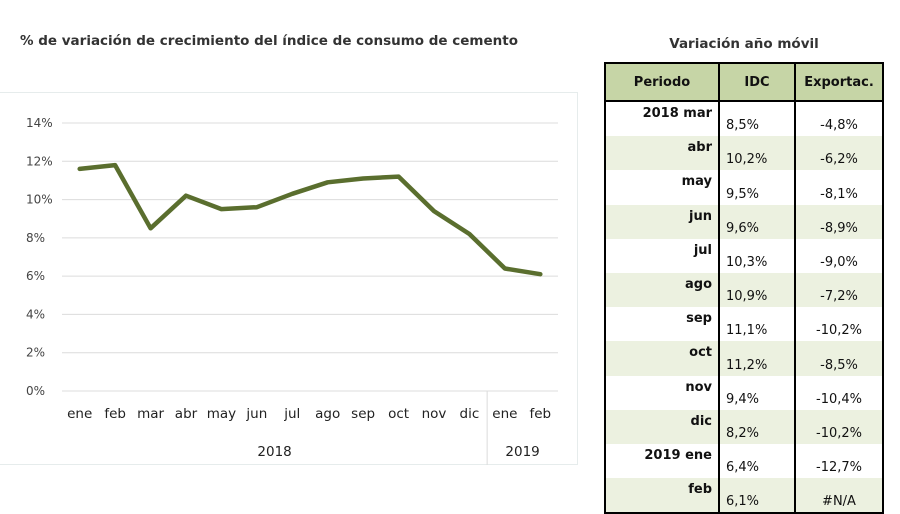 The width and height of the screenshot is (900, 514). I want to click on x-tick-label: ago, so click(327, 414).